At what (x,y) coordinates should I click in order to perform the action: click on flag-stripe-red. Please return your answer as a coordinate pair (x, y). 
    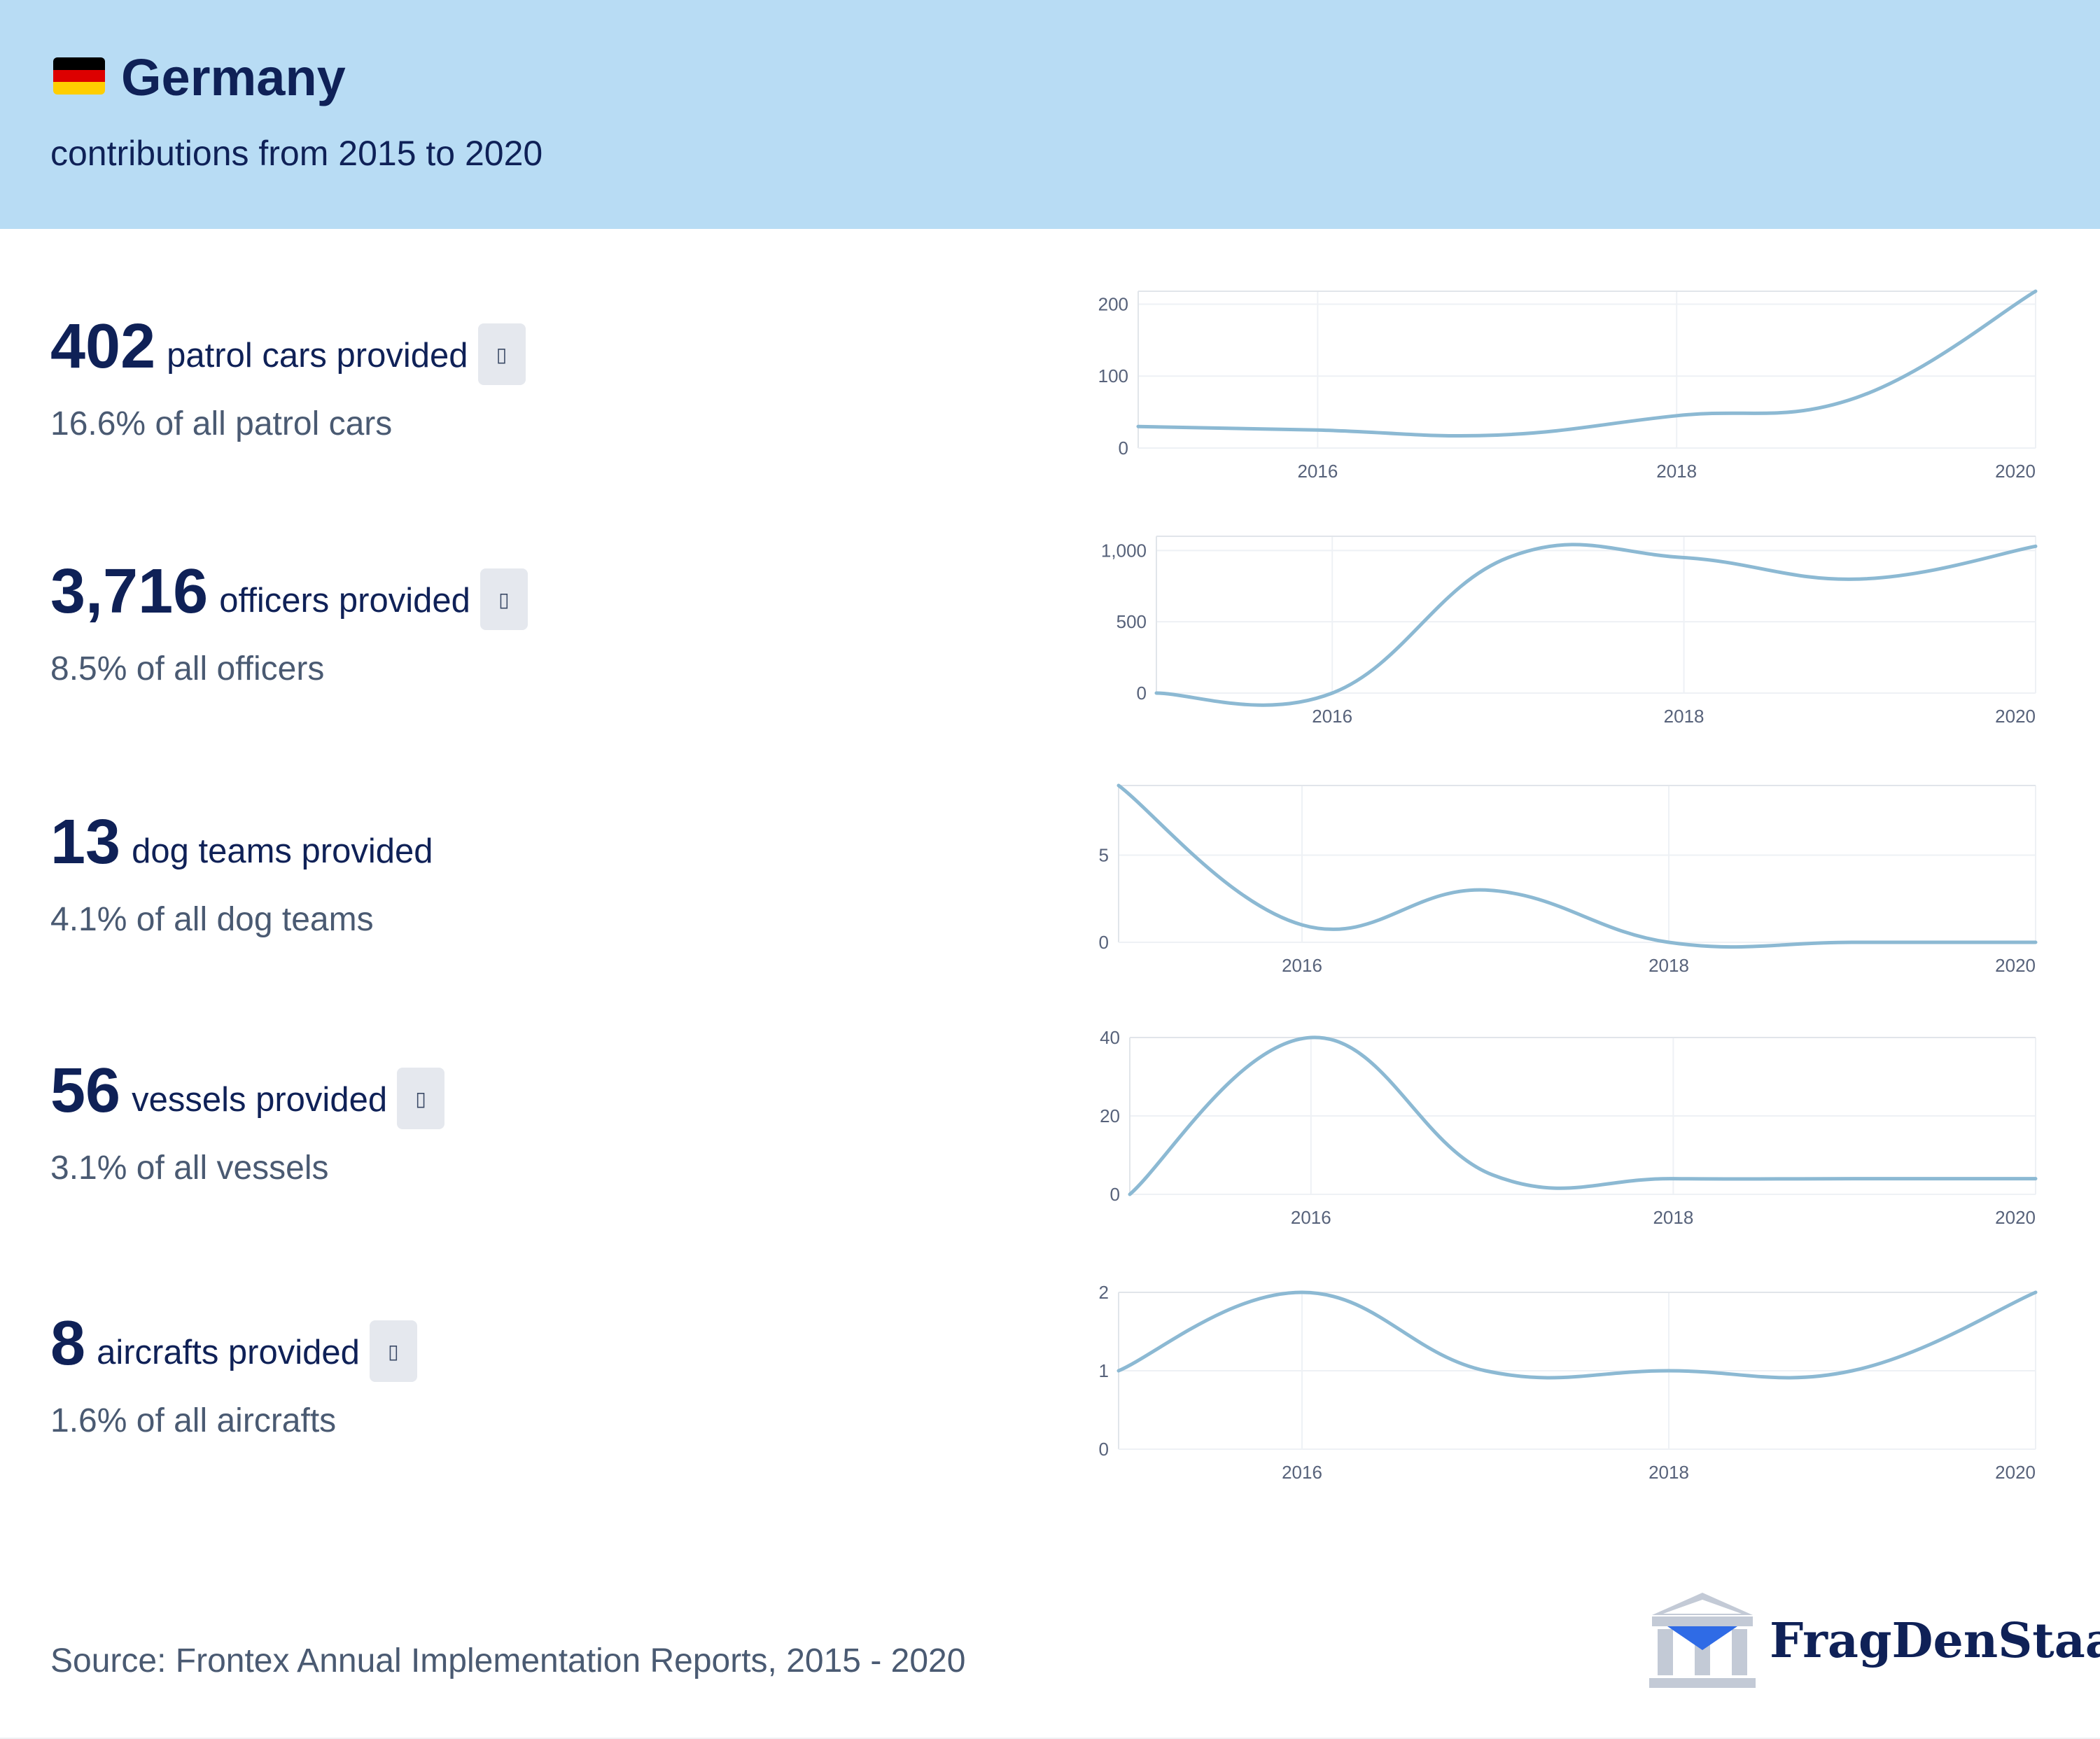
    Looking at the image, I should click on (79, 76).